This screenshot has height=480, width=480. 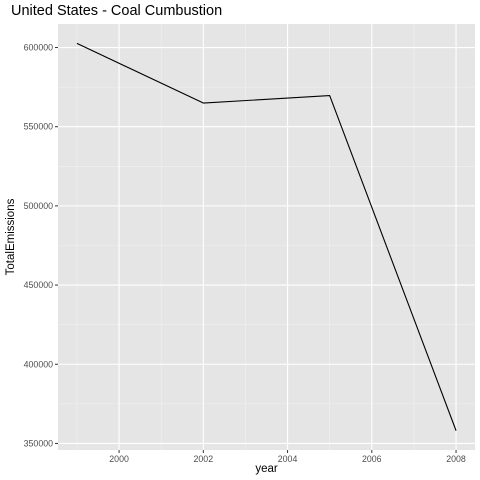 I want to click on y-axis: 350000 400000 450000 500000 550000 600000, so click(x=41, y=245).